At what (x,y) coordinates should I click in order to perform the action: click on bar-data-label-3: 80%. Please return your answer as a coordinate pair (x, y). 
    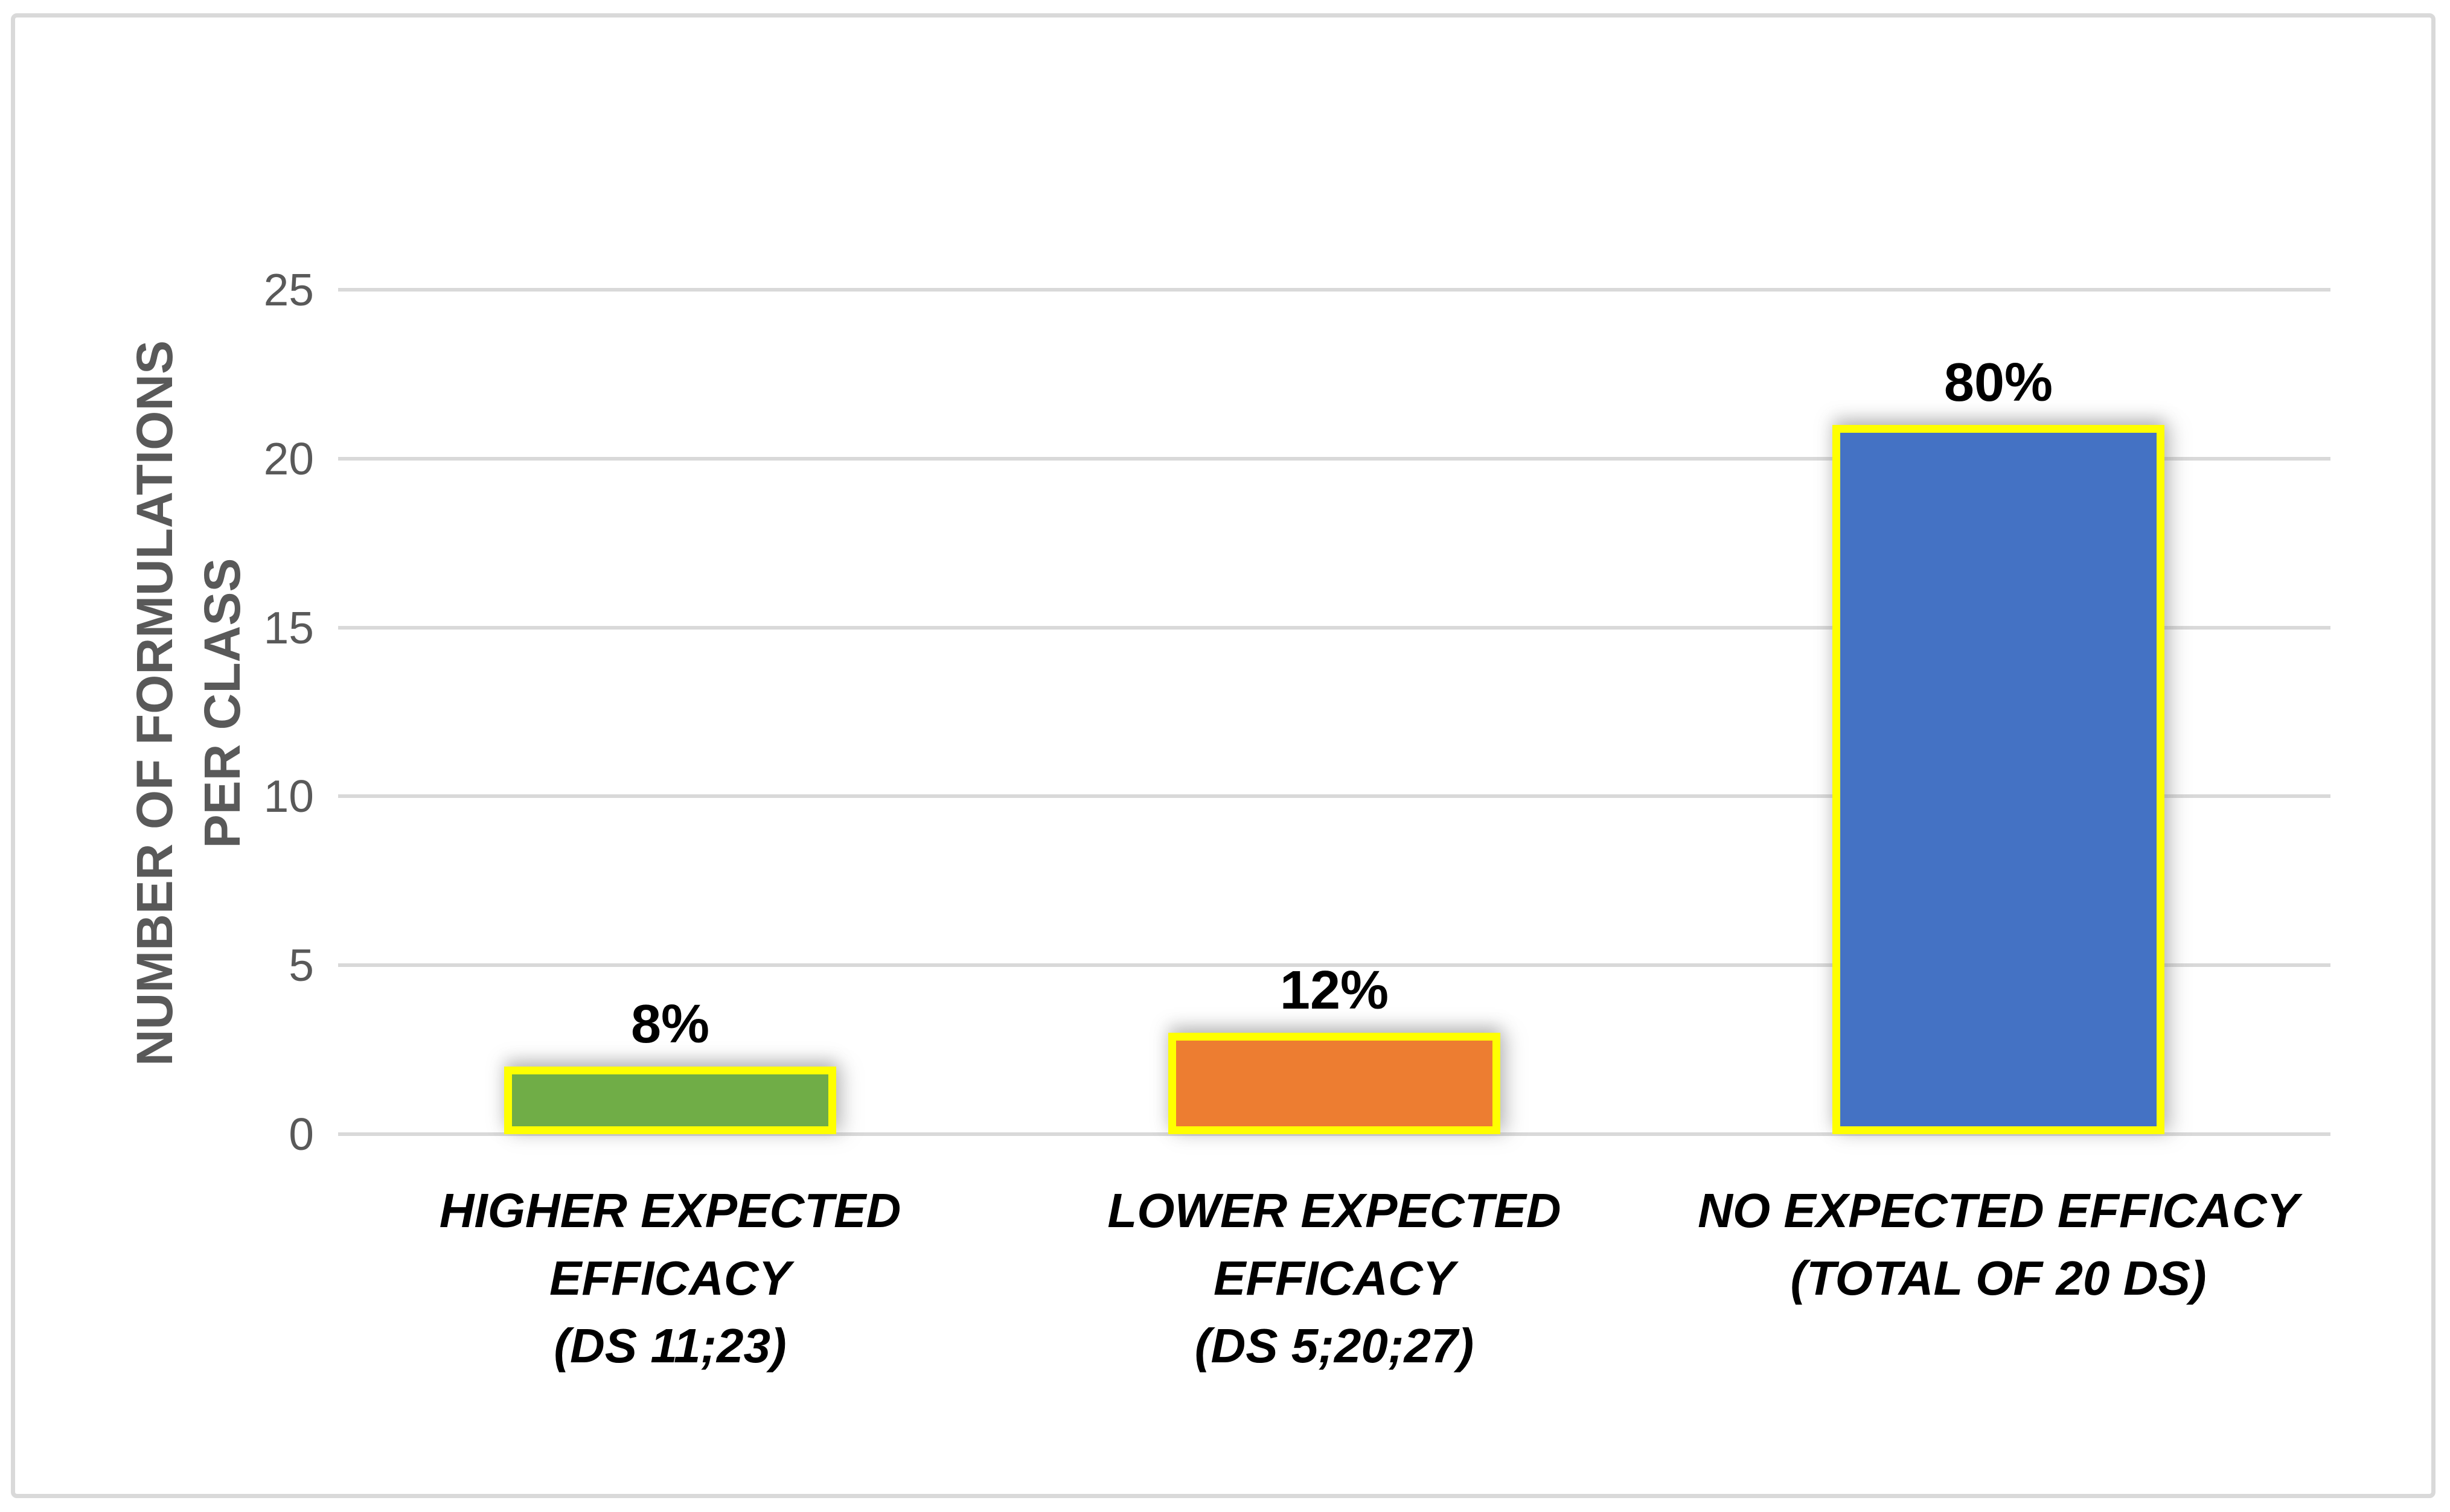
    Looking at the image, I should click on (1998, 382).